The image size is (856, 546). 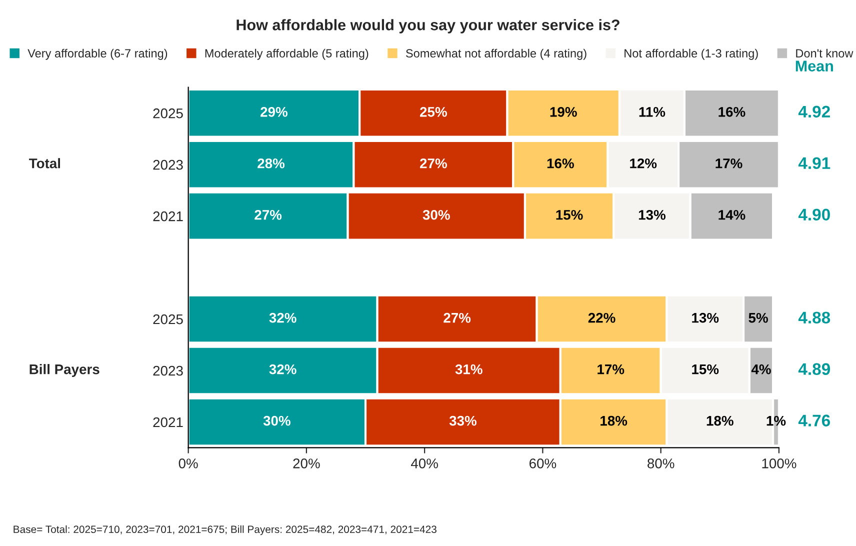 I want to click on text: Base= Total: 2025=710, 2023=701, 2021=675; Bill Payers: 2025=482, 2023=471, 2021=423, so click(x=225, y=530).